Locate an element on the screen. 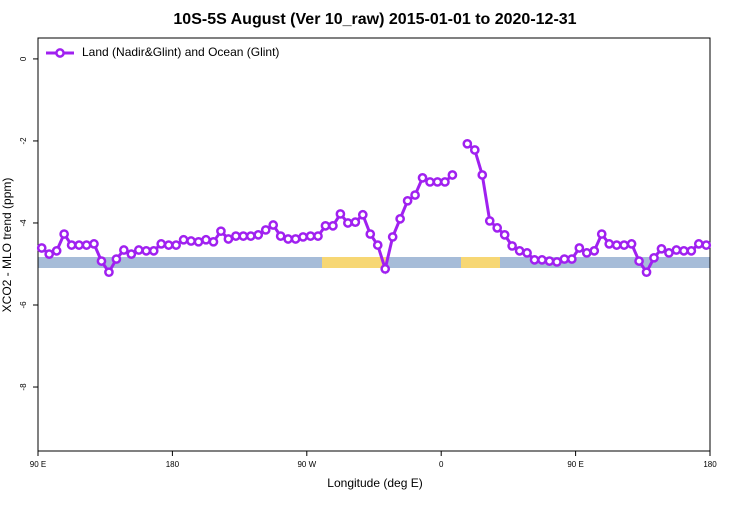 This screenshot has width=750, height=505. y-axis-label: XCO2 - MLO trend (ppm) is located at coordinates (7, 245).